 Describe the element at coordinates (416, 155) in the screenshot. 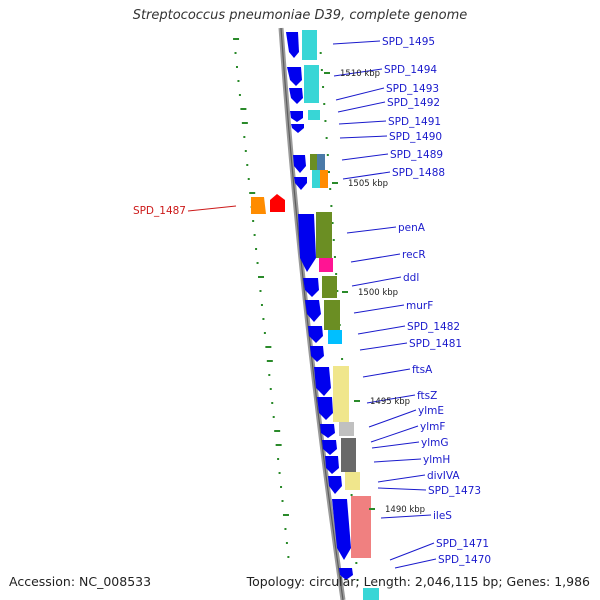

I see `gene-label: SPD_1489` at that location.